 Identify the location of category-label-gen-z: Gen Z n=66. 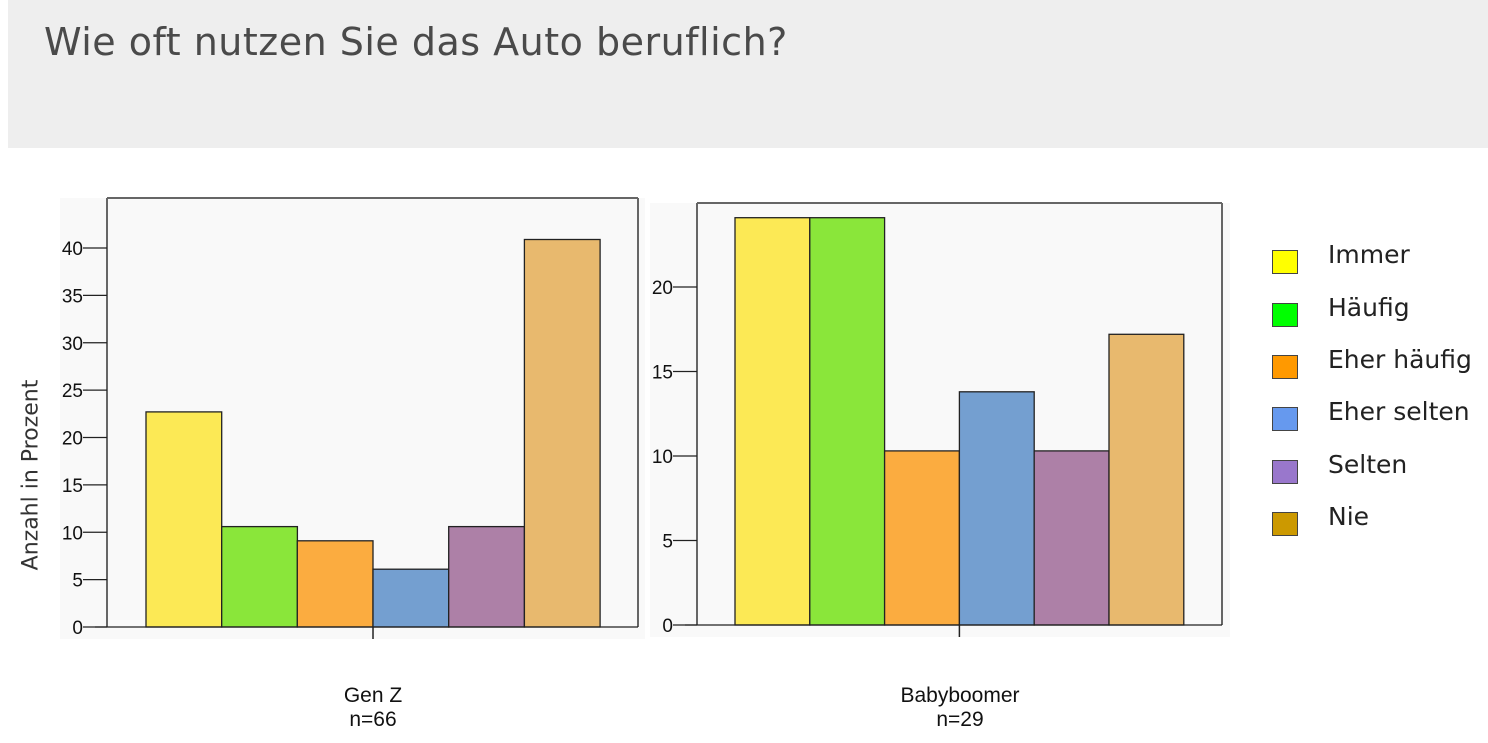
(373, 708).